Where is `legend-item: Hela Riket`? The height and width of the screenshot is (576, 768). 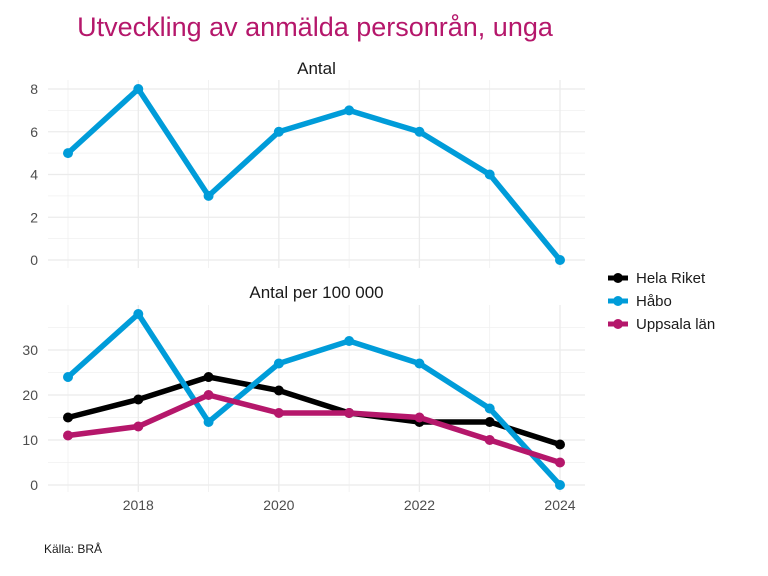
legend-item: Hela Riket is located at coordinates (657, 278).